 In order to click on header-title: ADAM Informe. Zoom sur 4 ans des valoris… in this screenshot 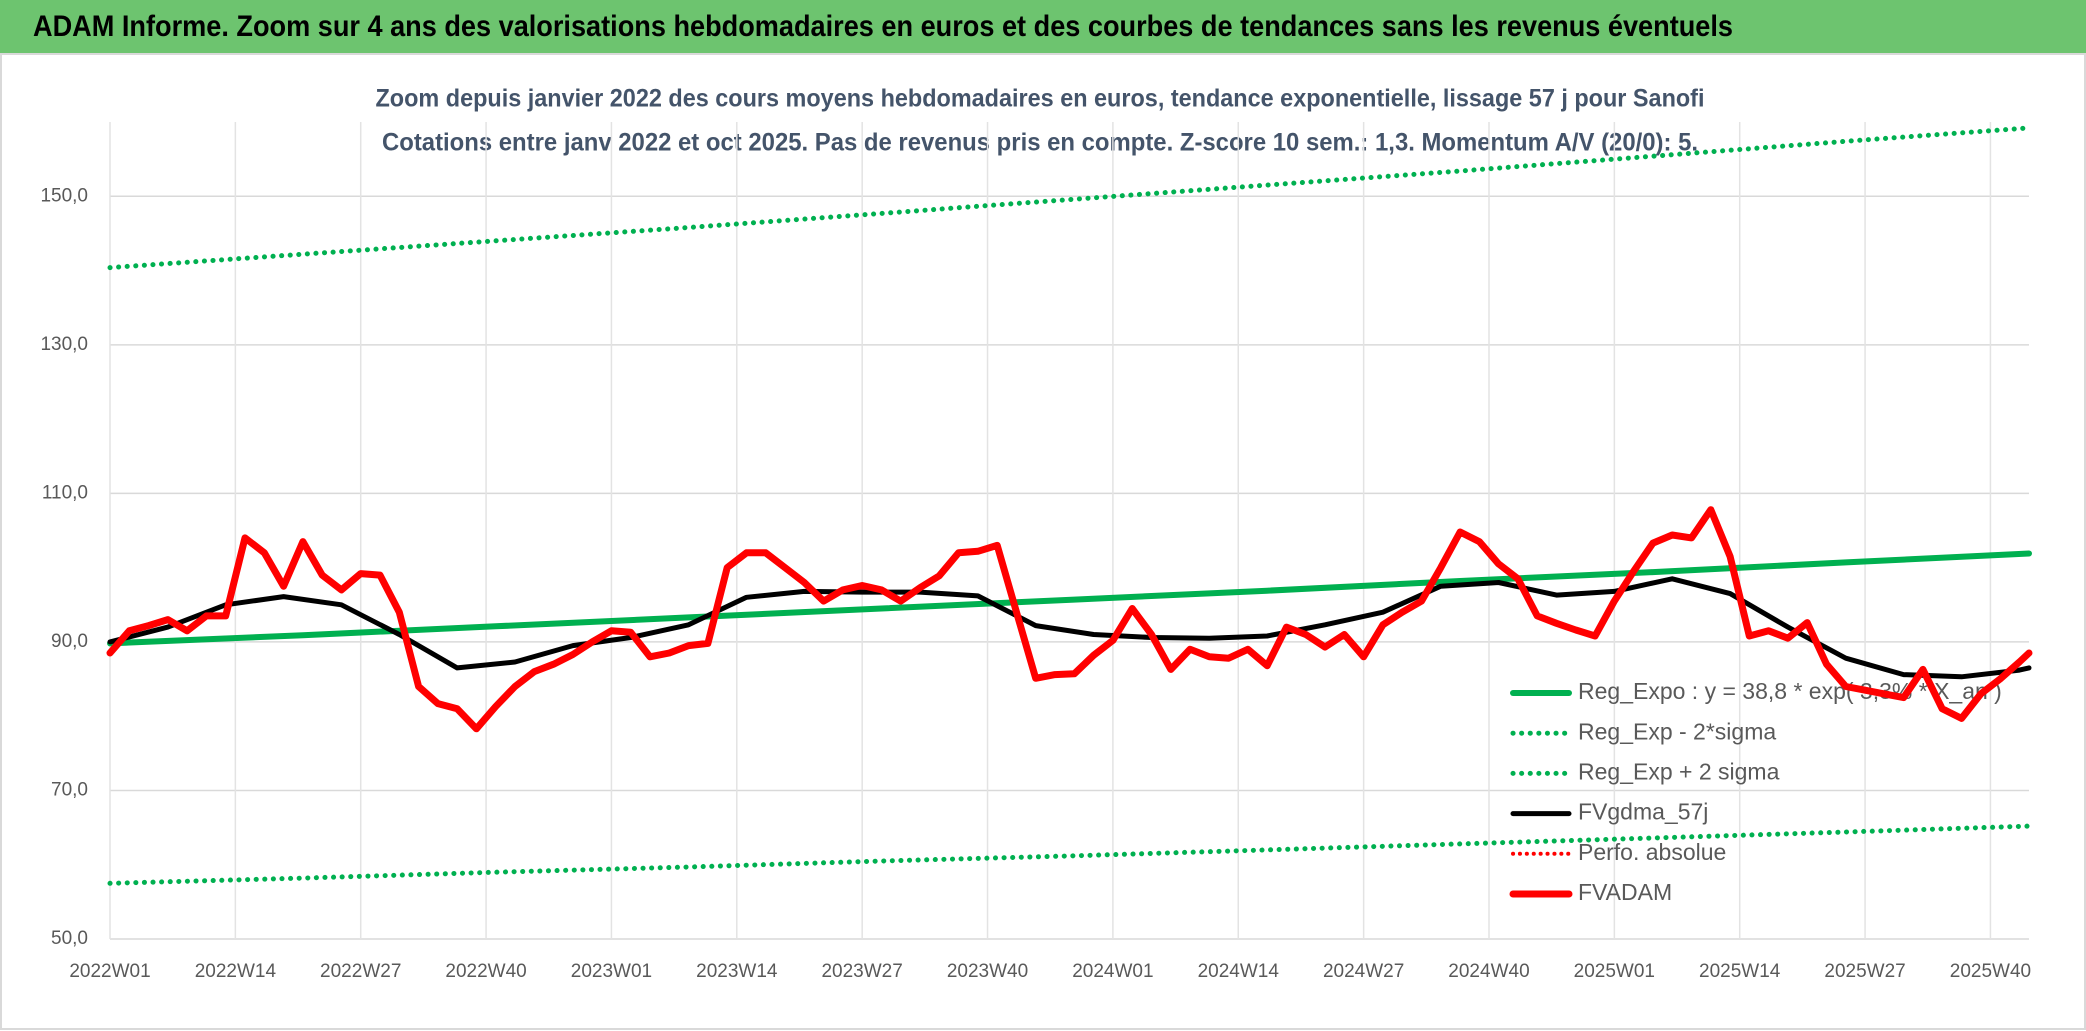, I will do `click(883, 26)`.